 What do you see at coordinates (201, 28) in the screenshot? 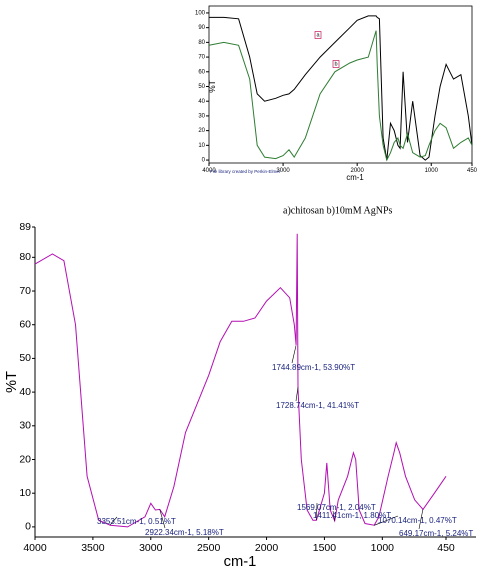
I see `y-tick-label: 90` at bounding box center [201, 28].